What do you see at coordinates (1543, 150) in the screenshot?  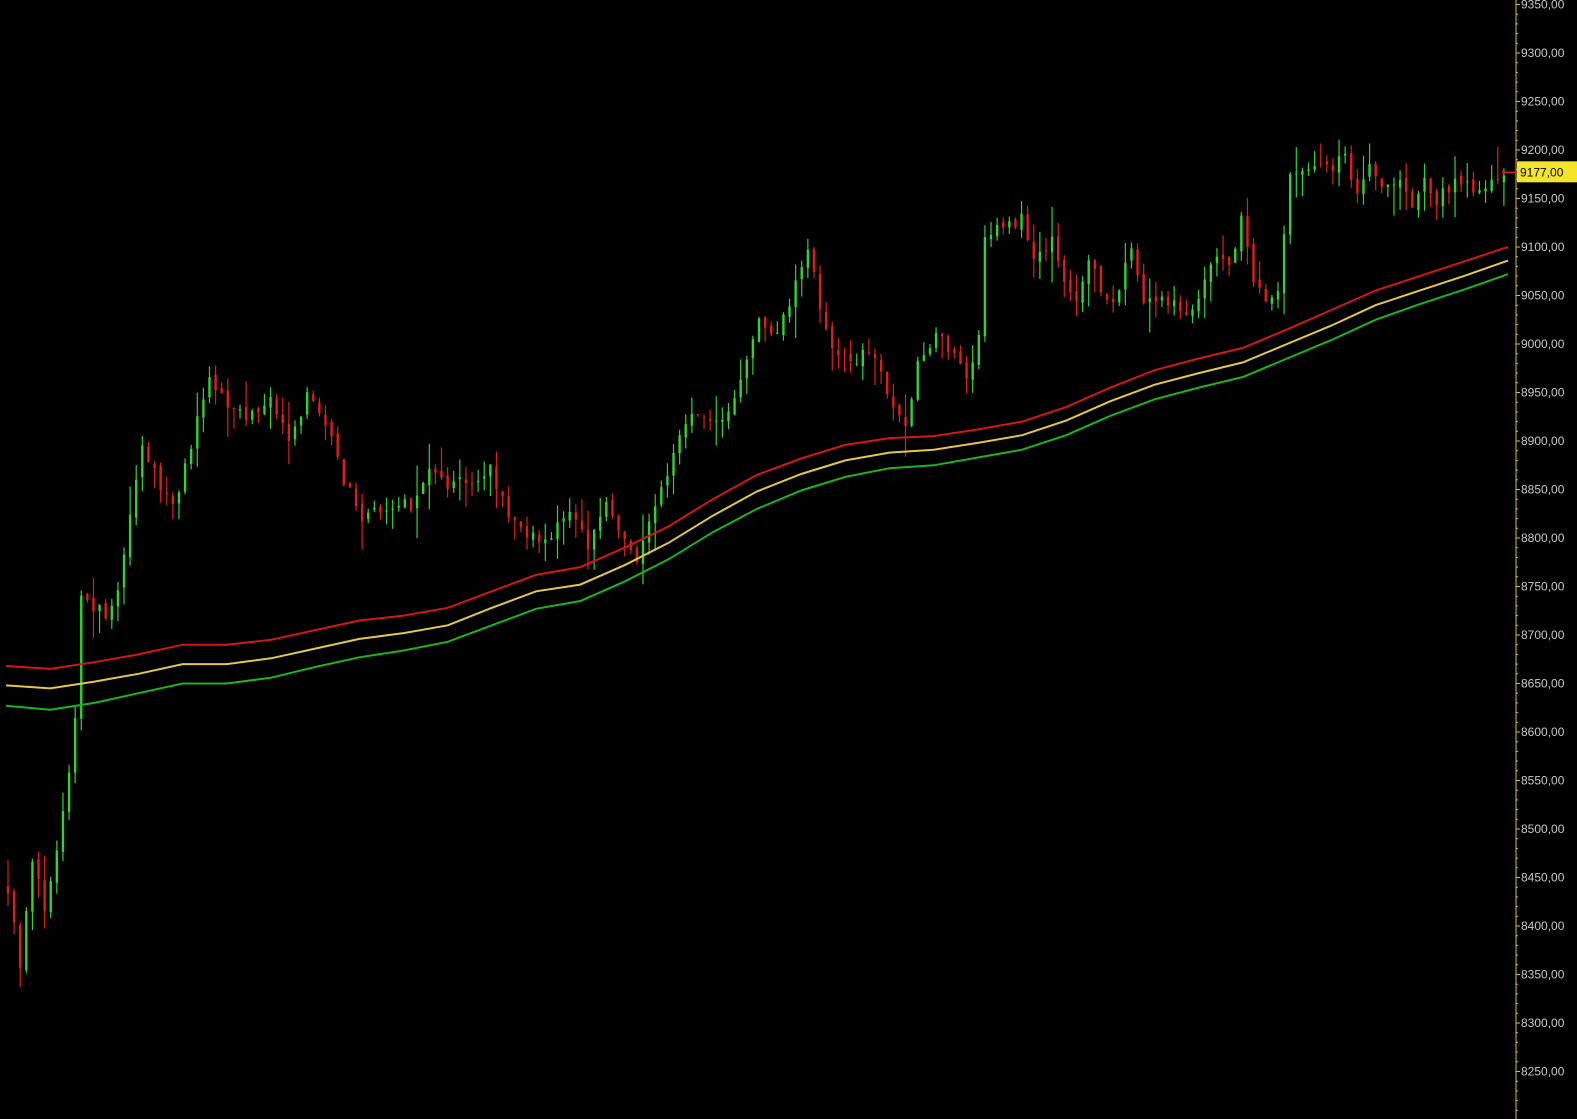 I see `y-tick-label: 9200,00` at bounding box center [1543, 150].